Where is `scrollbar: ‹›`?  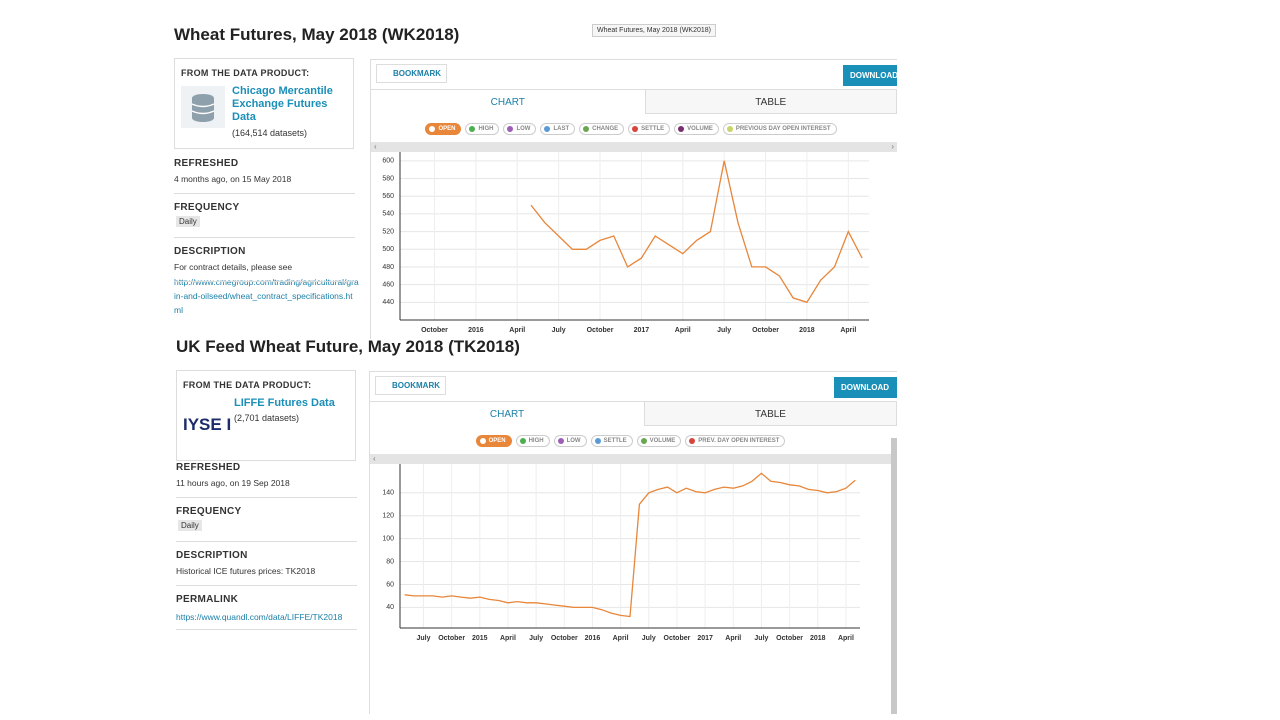
scrollbar: ‹› is located at coordinates (634, 147).